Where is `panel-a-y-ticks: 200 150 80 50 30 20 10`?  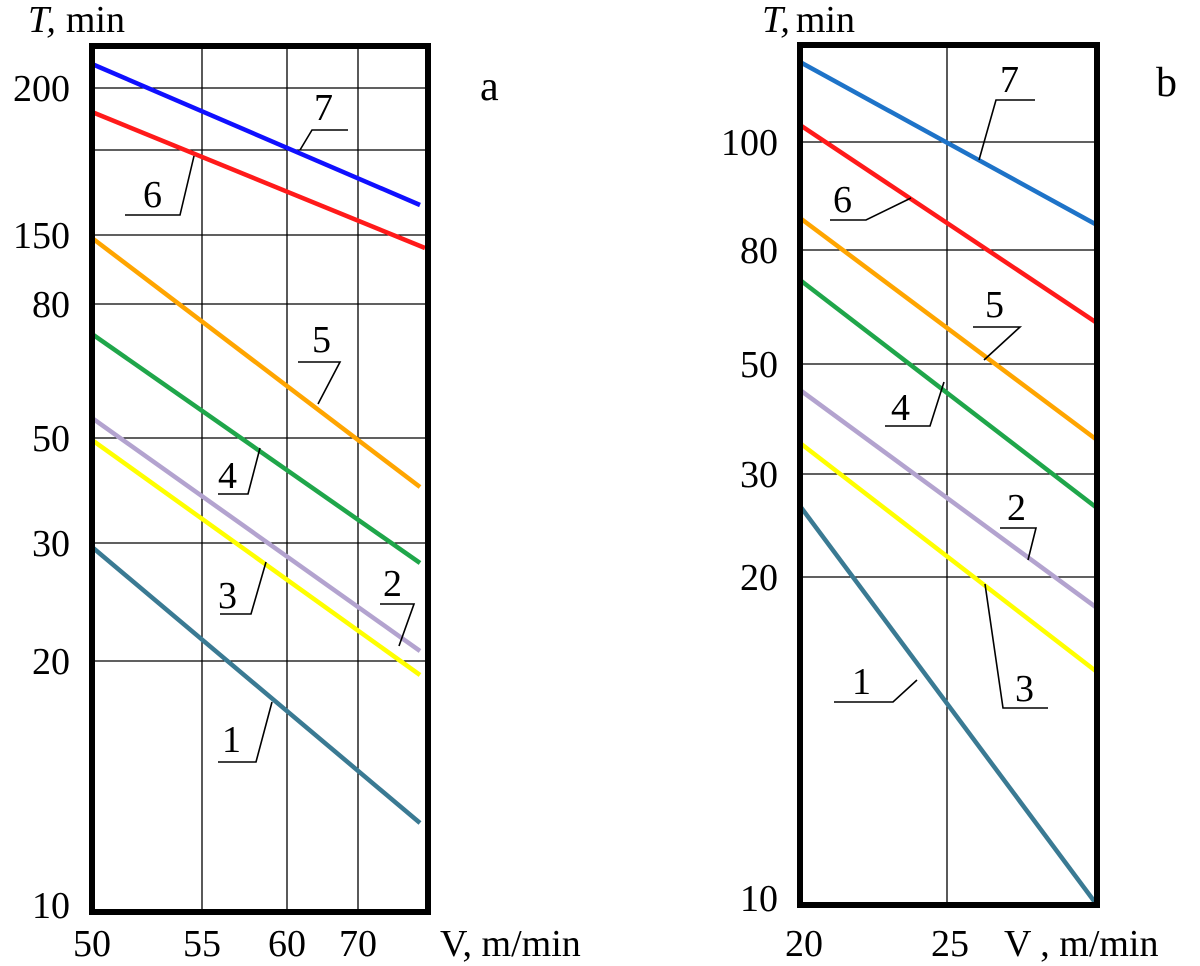 panel-a-y-ticks: 200 150 80 50 30 20 10 is located at coordinates (41, 497).